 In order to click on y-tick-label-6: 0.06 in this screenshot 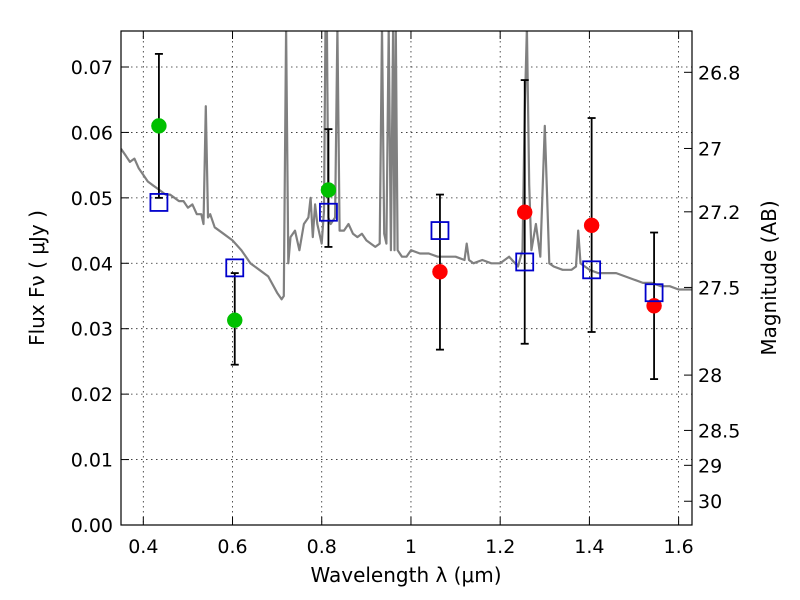, I will do `click(92, 133)`.